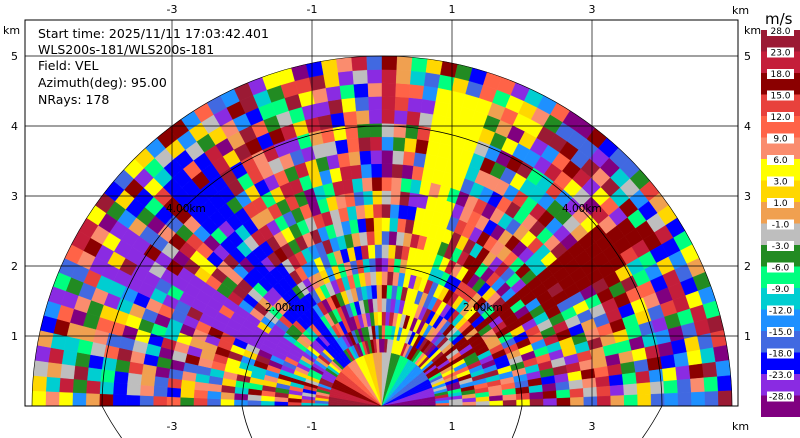 The height and width of the screenshot is (438, 800). What do you see at coordinates (592, 426) in the screenshot?
I see `x-tick-label-bottom: 3` at bounding box center [592, 426].